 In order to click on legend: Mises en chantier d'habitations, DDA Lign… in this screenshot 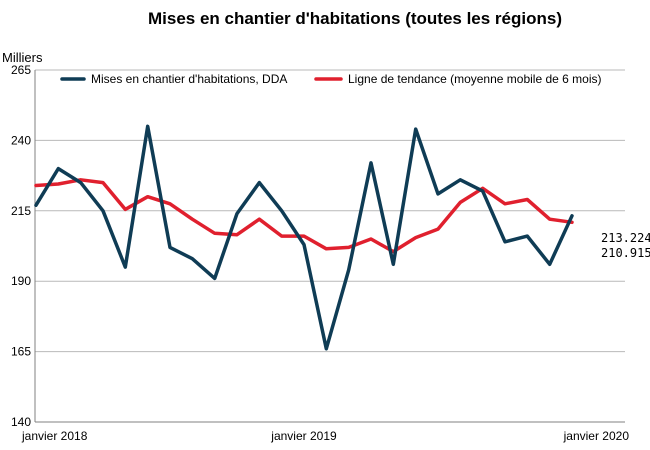, I will do `click(331, 79)`.